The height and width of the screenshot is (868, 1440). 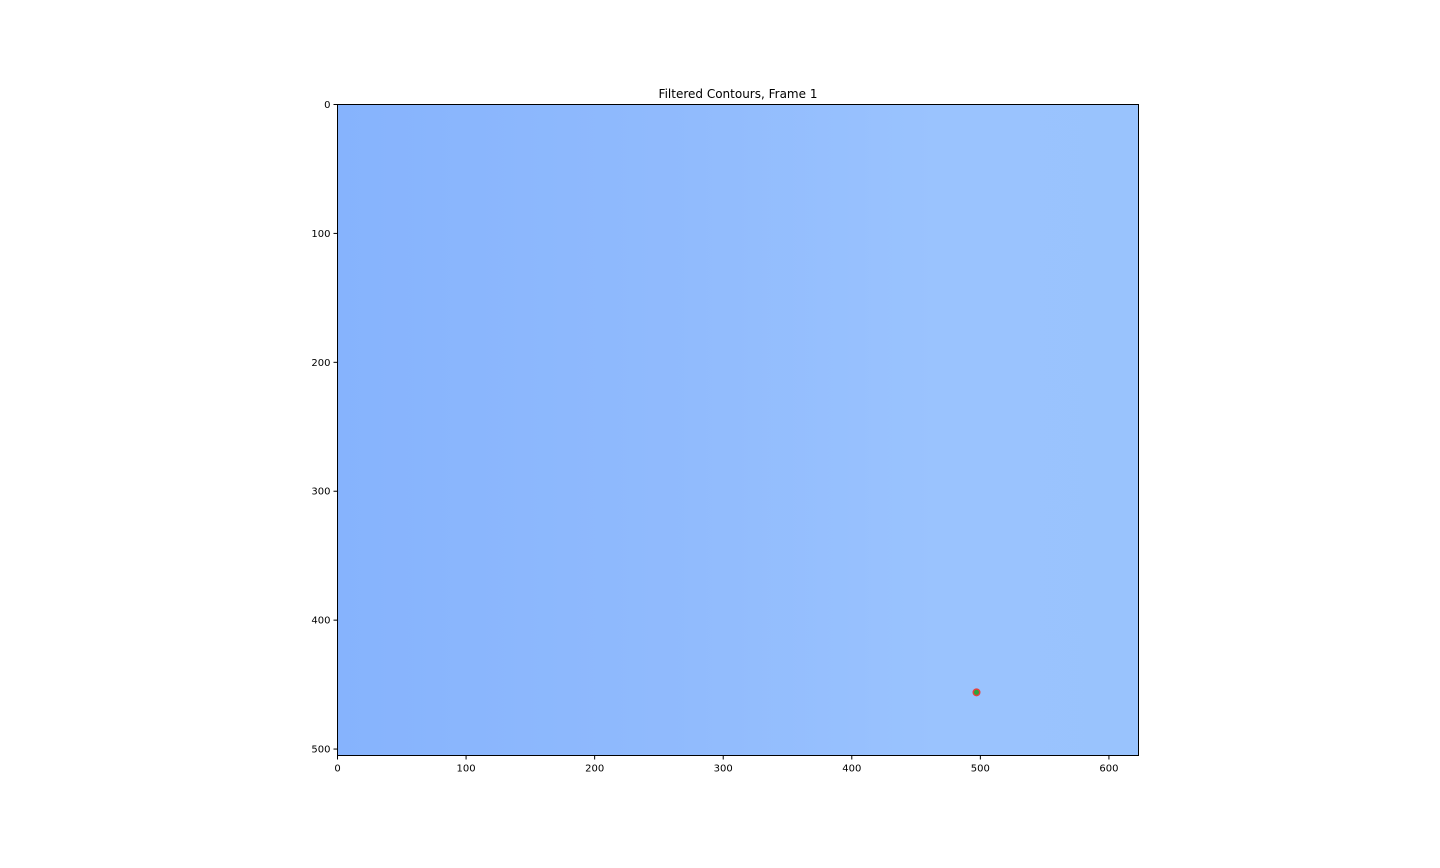 I want to click on y-axis: 0 100 200 300 400 500, so click(x=324, y=428).